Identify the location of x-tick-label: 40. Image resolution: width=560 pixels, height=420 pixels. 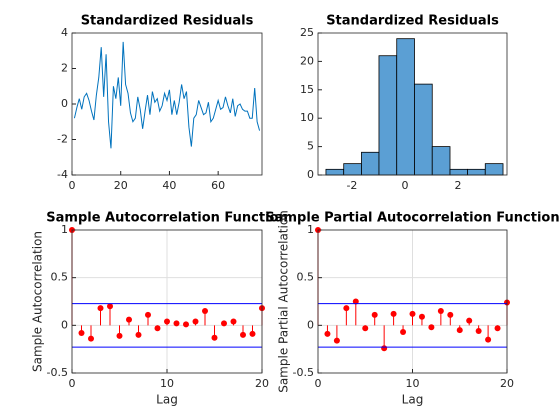
(169, 185).